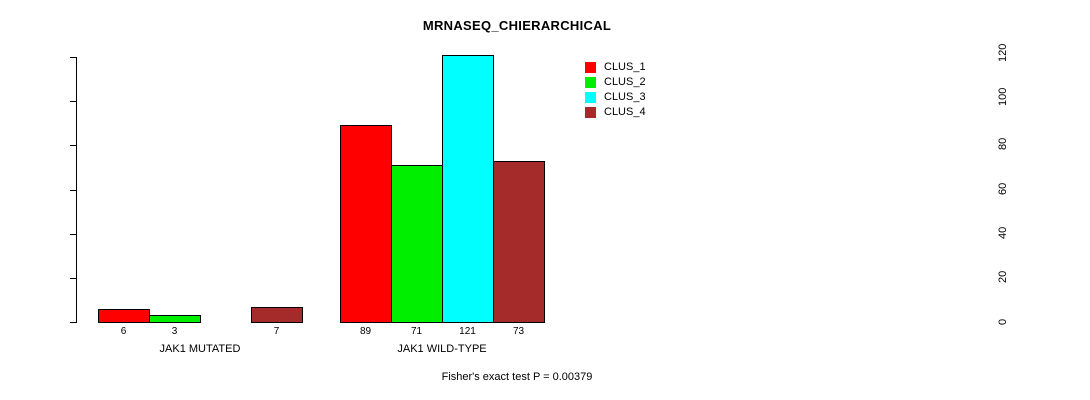 The height and width of the screenshot is (400, 1090). What do you see at coordinates (625, 112) in the screenshot?
I see `legend-item-label: CLUS_4` at bounding box center [625, 112].